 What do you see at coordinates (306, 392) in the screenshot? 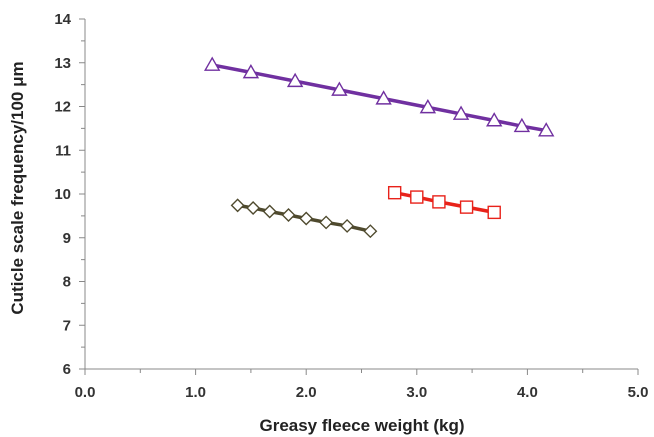
I see `x-tick-label: 2.0` at bounding box center [306, 392].